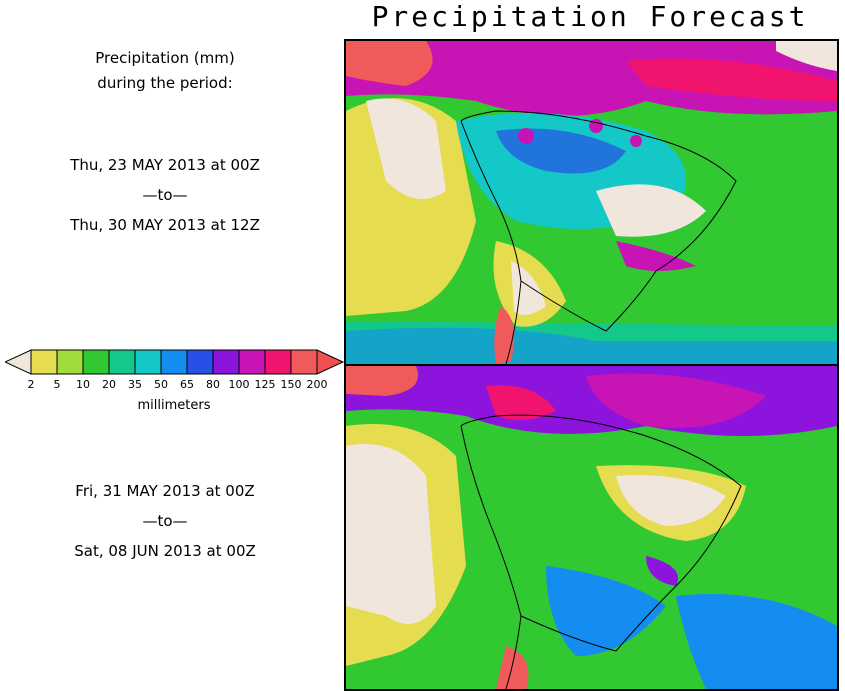 Image resolution: width=845 pixels, height=691 pixels. I want to click on caption-line-1: Precipitation (mm), so click(165, 58).